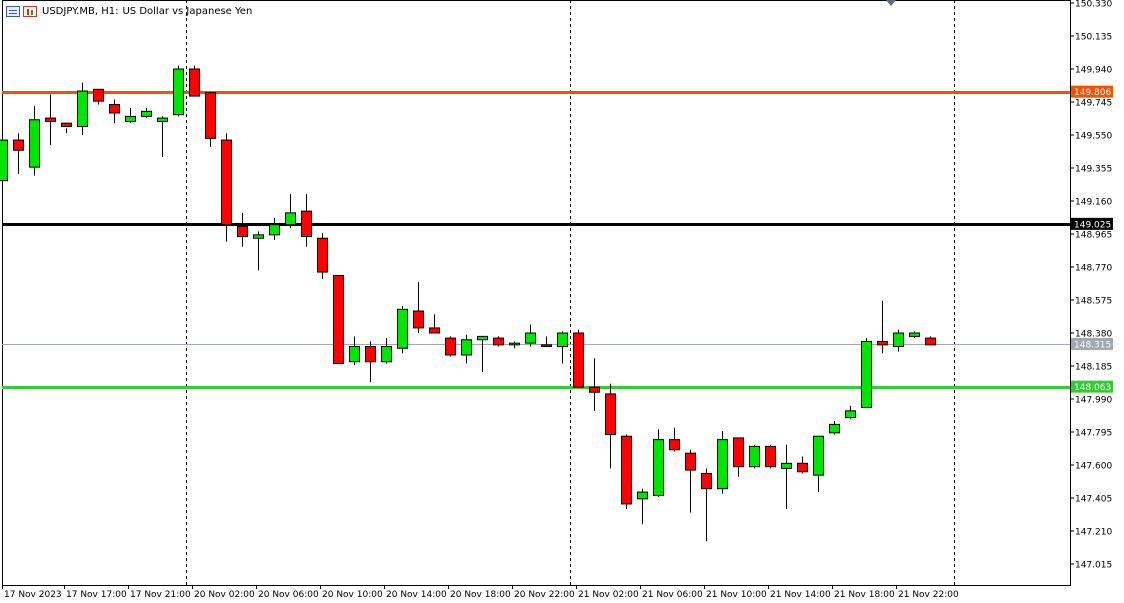 Image resolution: width=1124 pixels, height=603 pixels. What do you see at coordinates (1093, 533) in the screenshot?
I see `price-tick-label: 147.210` at bounding box center [1093, 533].